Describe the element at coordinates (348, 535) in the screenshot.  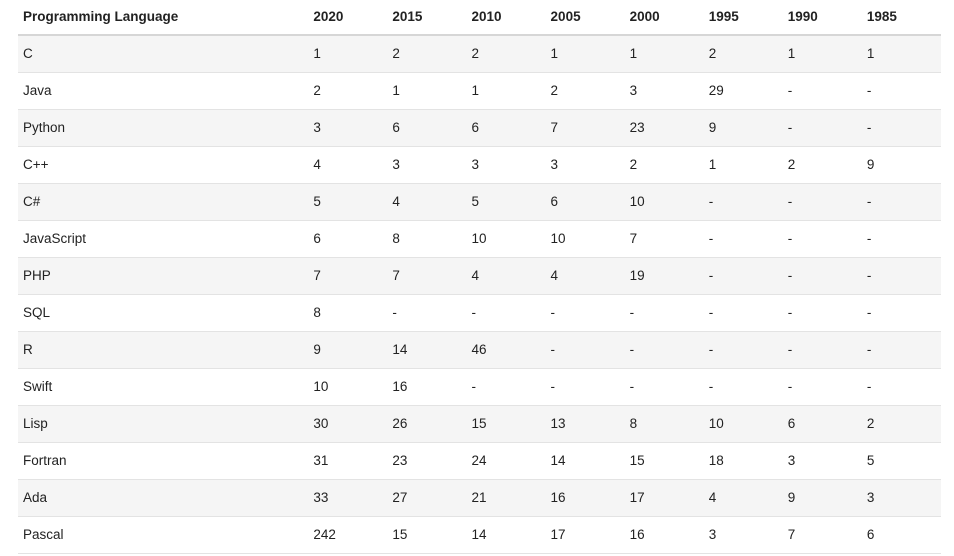
I see `cell-rank: 242` at that location.